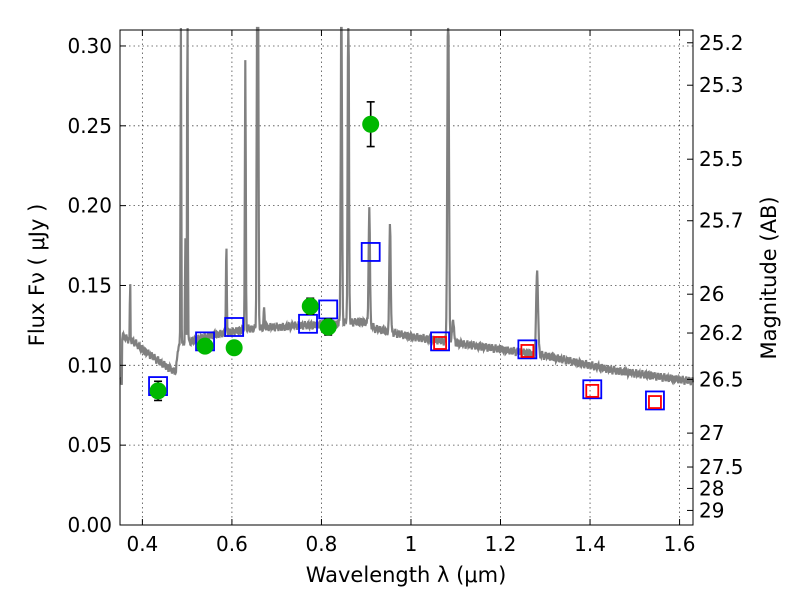 The height and width of the screenshot is (600, 800). I want to click on x-tick-label: 0.6, so click(232, 544).